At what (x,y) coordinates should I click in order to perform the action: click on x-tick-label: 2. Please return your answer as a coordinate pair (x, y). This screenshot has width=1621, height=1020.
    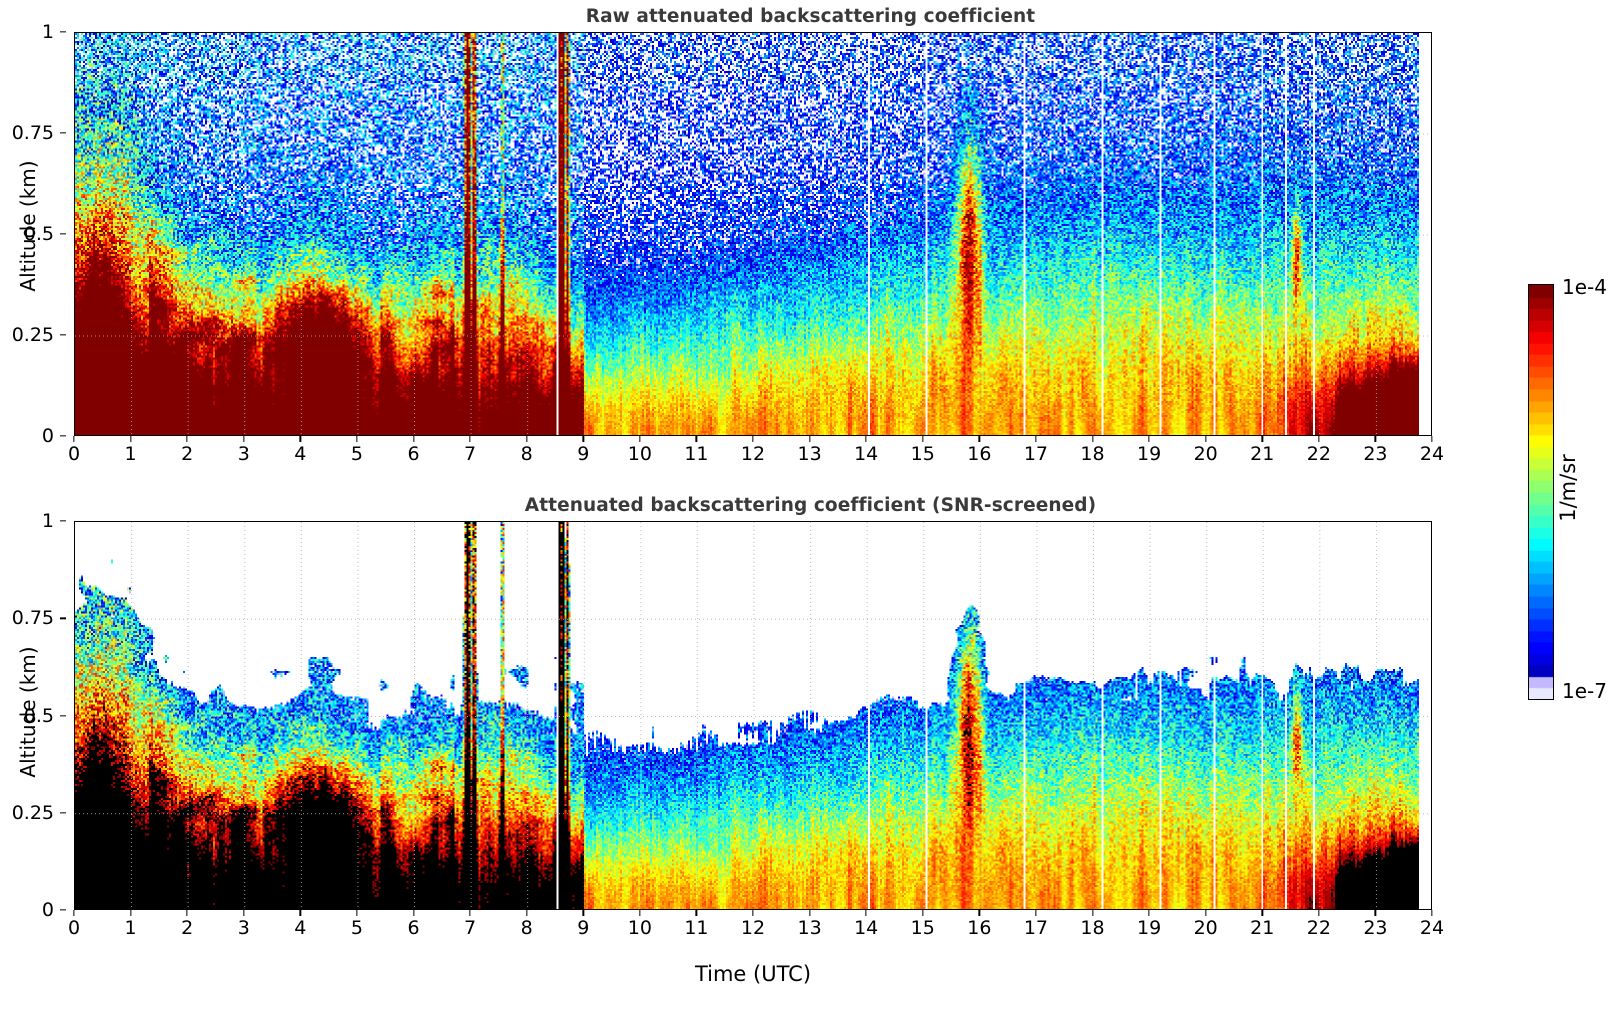
    Looking at the image, I should click on (187, 454).